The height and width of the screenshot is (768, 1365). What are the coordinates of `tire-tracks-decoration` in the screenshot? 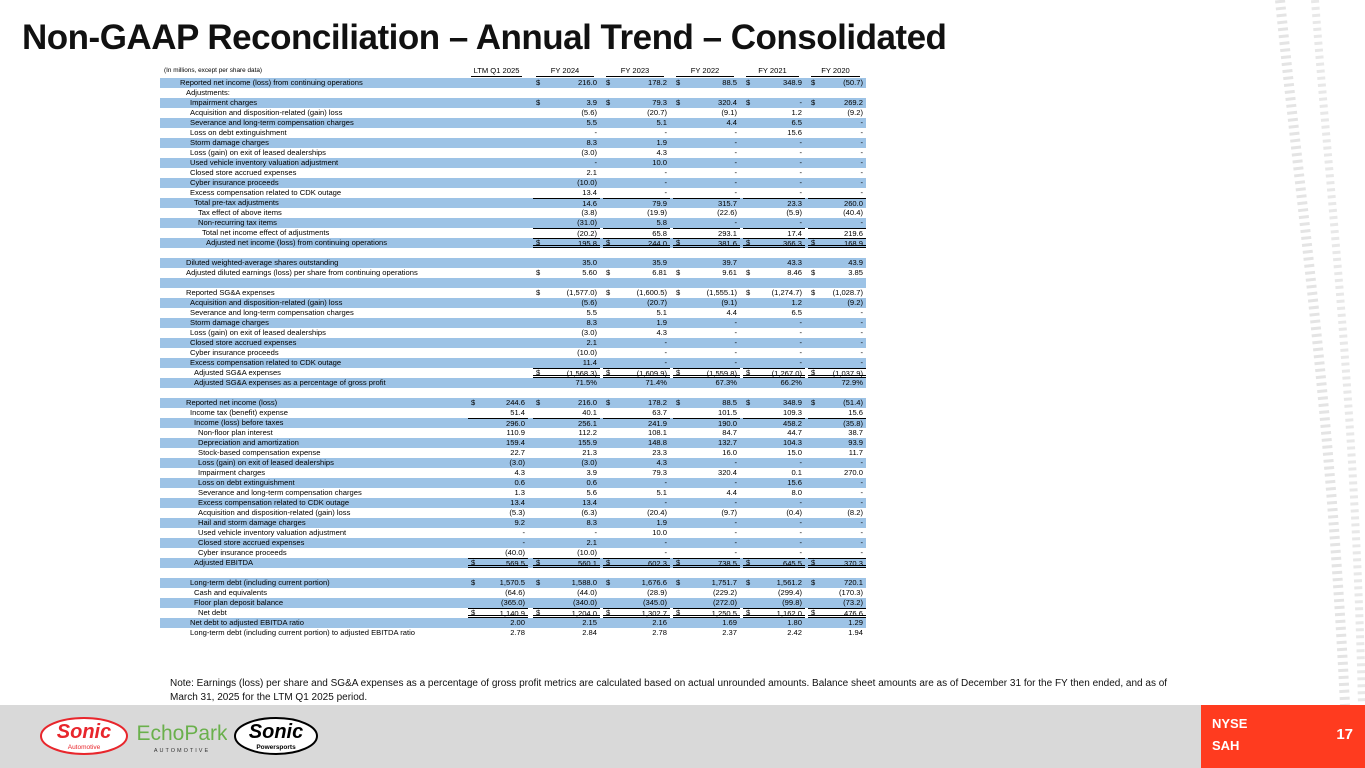 It's located at (1320, 352).